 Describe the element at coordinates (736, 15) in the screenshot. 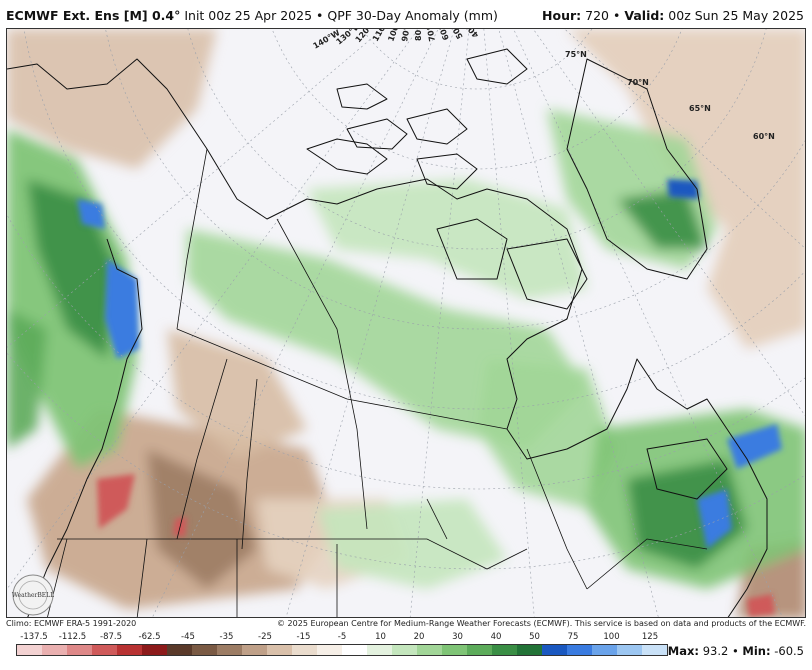

I see `valid-value: 00z Sun 25 May 2025` at that location.